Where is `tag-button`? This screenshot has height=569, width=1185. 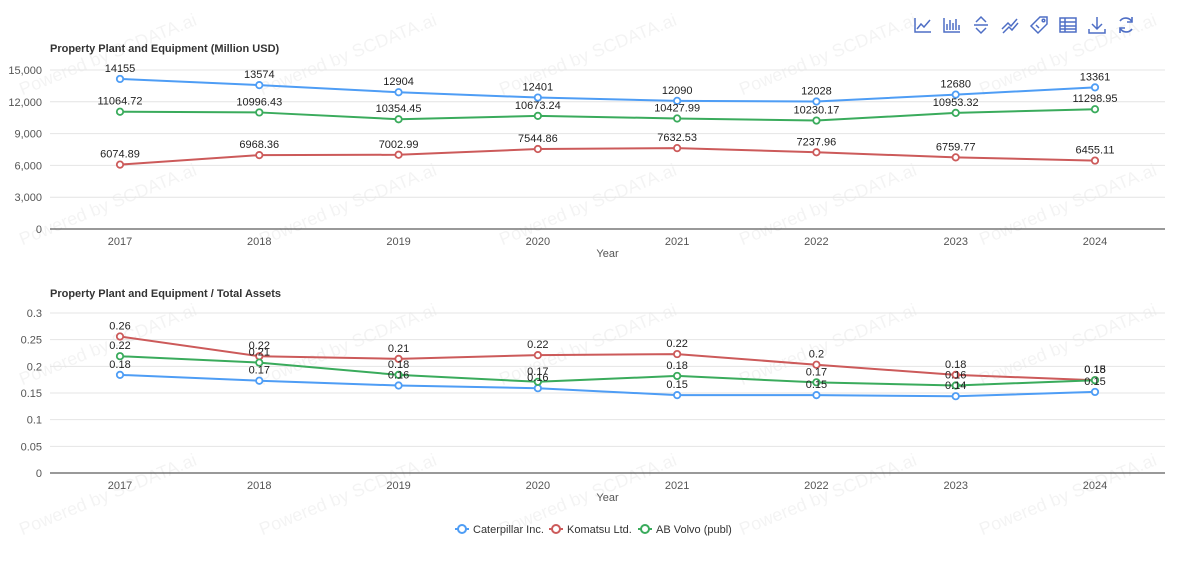 tag-button is located at coordinates (1039, 25).